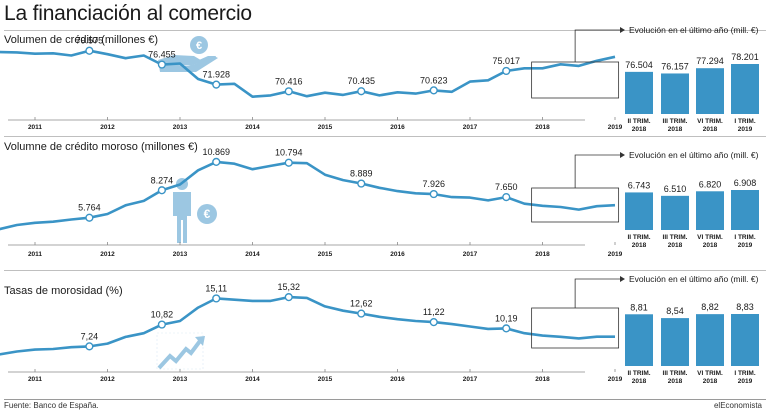 Image resolution: width=770 pixels, height=410 pixels. I want to click on inset-bar-label: 8,83, so click(745, 307).